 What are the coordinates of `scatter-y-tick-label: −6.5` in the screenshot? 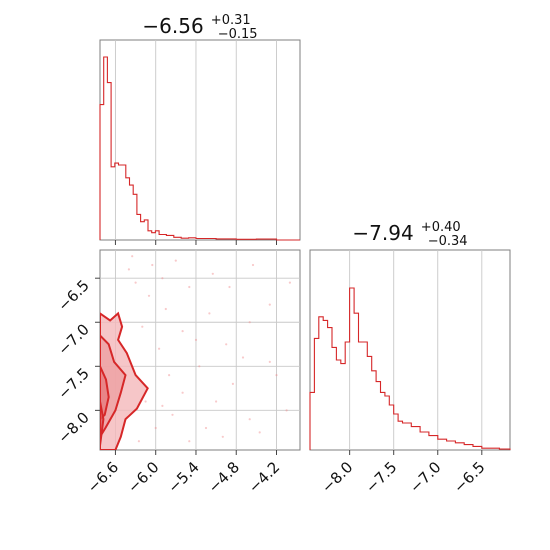 It's located at (73, 295).